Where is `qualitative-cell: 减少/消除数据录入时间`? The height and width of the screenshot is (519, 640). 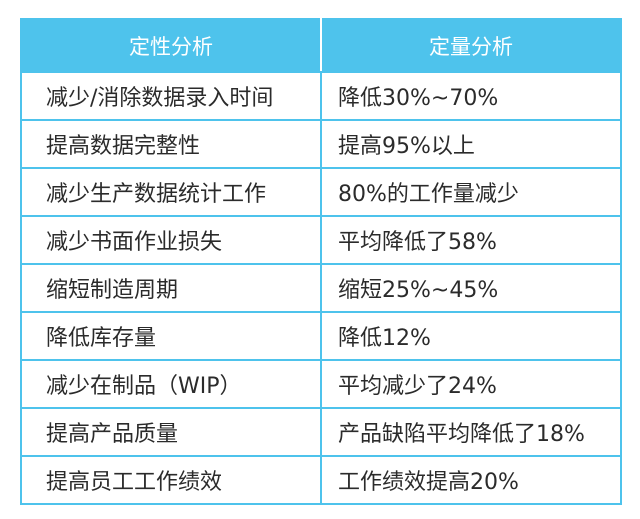 qualitative-cell: 减少/消除数据录入时间 is located at coordinates (171, 96).